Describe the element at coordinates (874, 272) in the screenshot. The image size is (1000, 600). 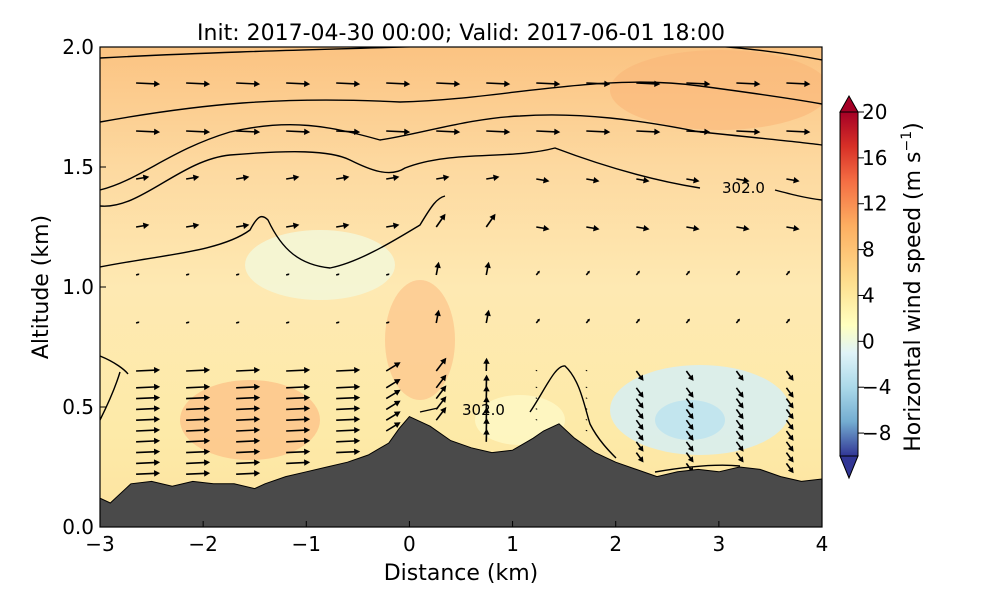
I see `colorbar-ticks: 20 16 12 8 4 0 −4 −8` at that location.